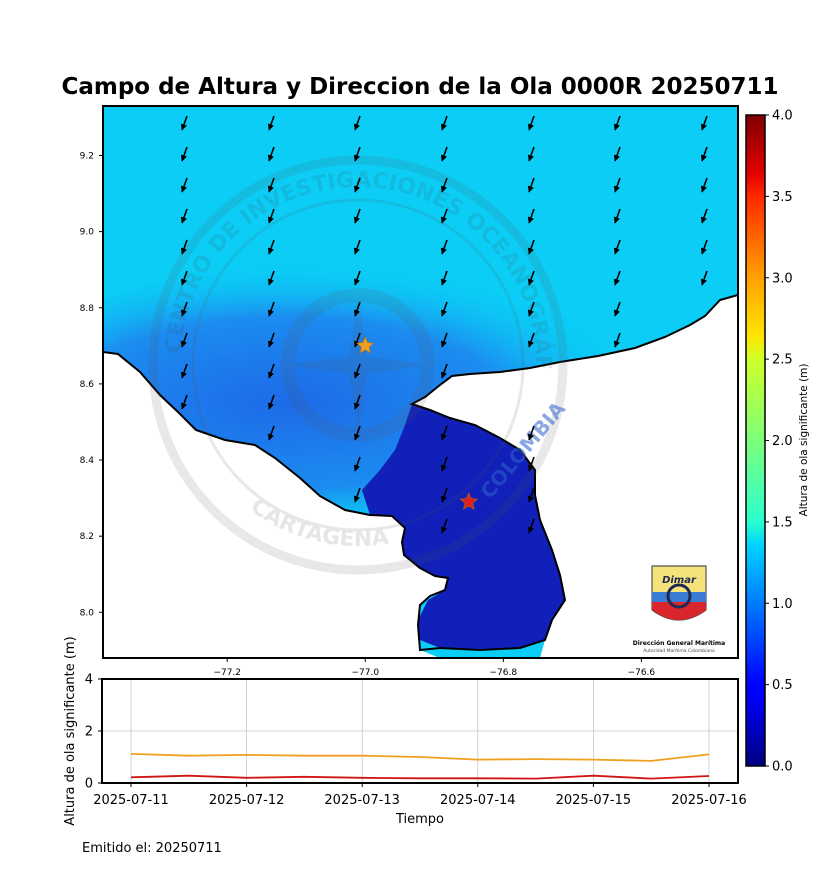 Image resolution: width=819 pixels, height=880 pixels. What do you see at coordinates (365, 345) in the screenshot?
I see `station-marker-orange` at bounding box center [365, 345].